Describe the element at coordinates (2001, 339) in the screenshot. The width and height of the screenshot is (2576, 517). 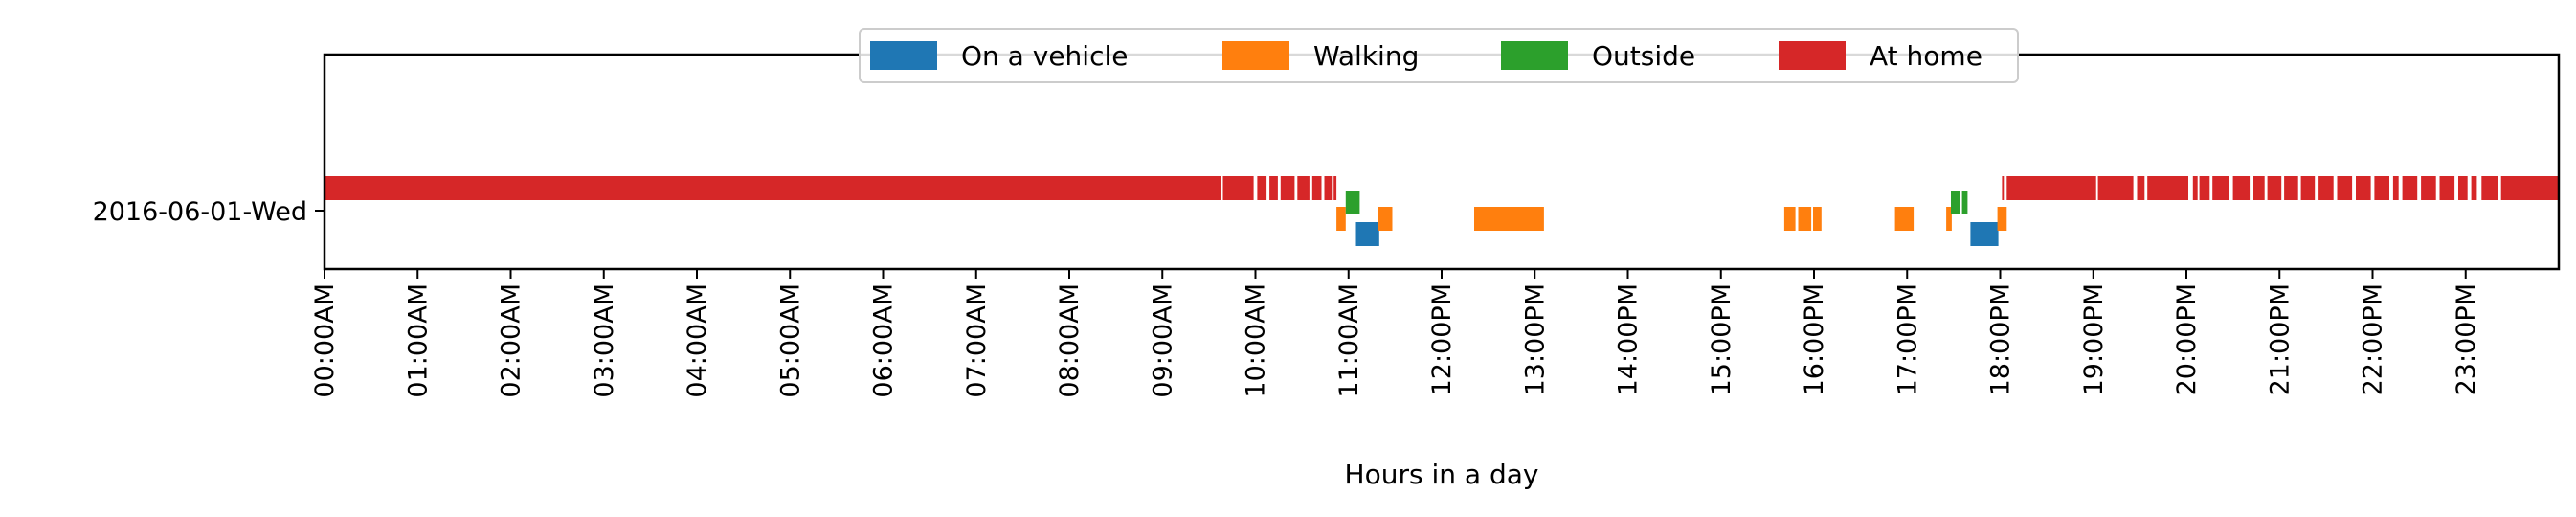
I see `x-tick-label: 18:00PM` at that location.